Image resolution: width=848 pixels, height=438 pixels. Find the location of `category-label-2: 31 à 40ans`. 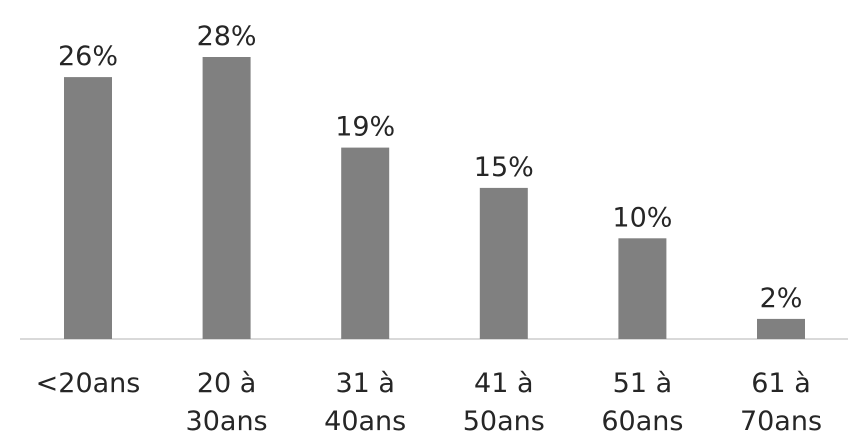

category-label-2: 31 à 40ans is located at coordinates (365, 402).